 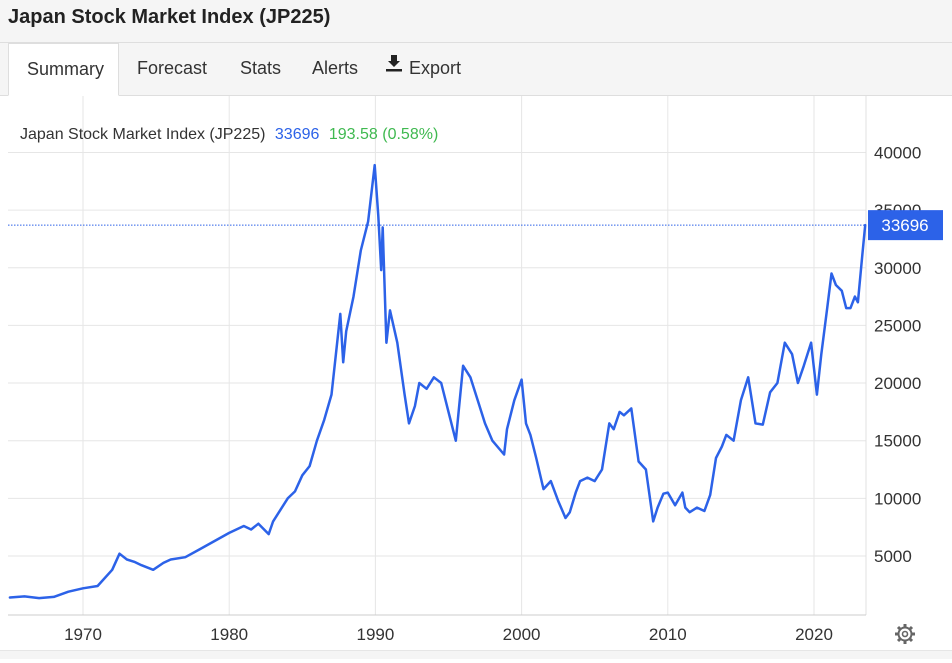 I want to click on x-tick-label-2000: 2000, so click(x=522, y=634).